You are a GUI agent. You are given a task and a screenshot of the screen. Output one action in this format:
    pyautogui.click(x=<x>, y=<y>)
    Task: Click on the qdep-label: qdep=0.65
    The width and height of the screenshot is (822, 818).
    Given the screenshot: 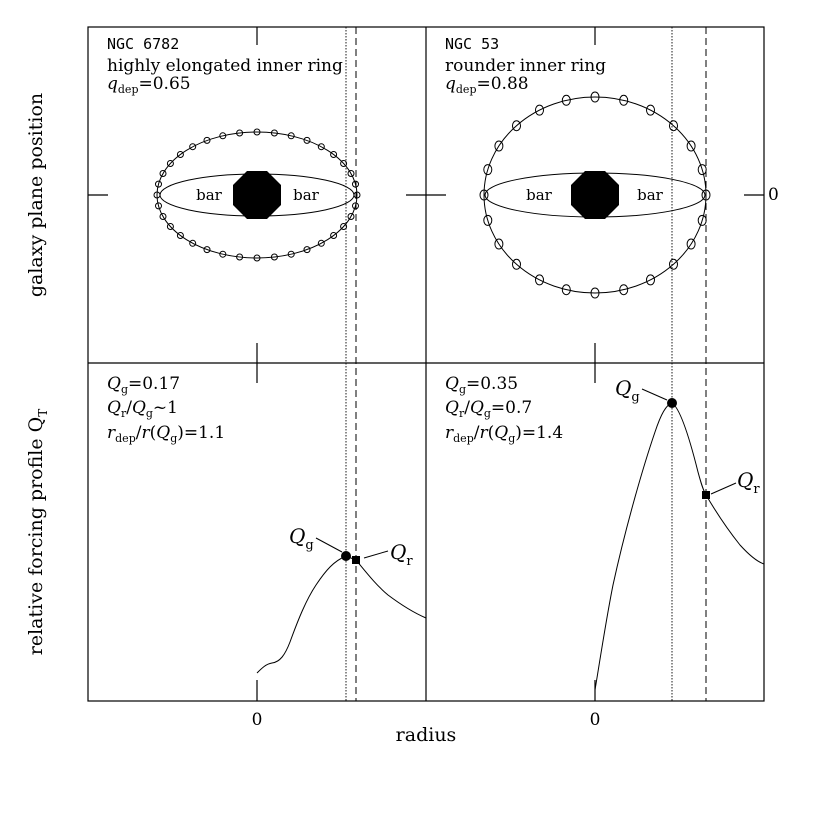 What is the action you would take?
    pyautogui.click(x=149, y=85)
    